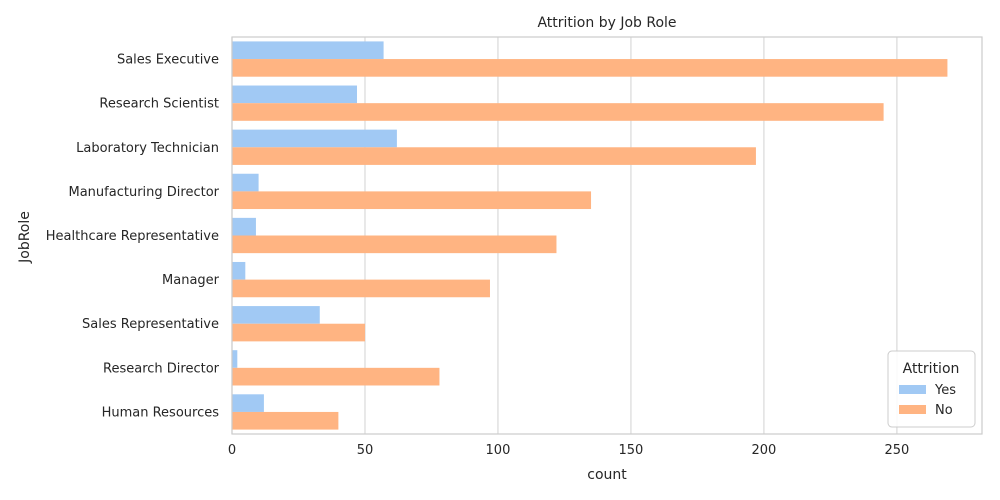  What do you see at coordinates (498, 450) in the screenshot?
I see `x-tick-label: 100` at bounding box center [498, 450].